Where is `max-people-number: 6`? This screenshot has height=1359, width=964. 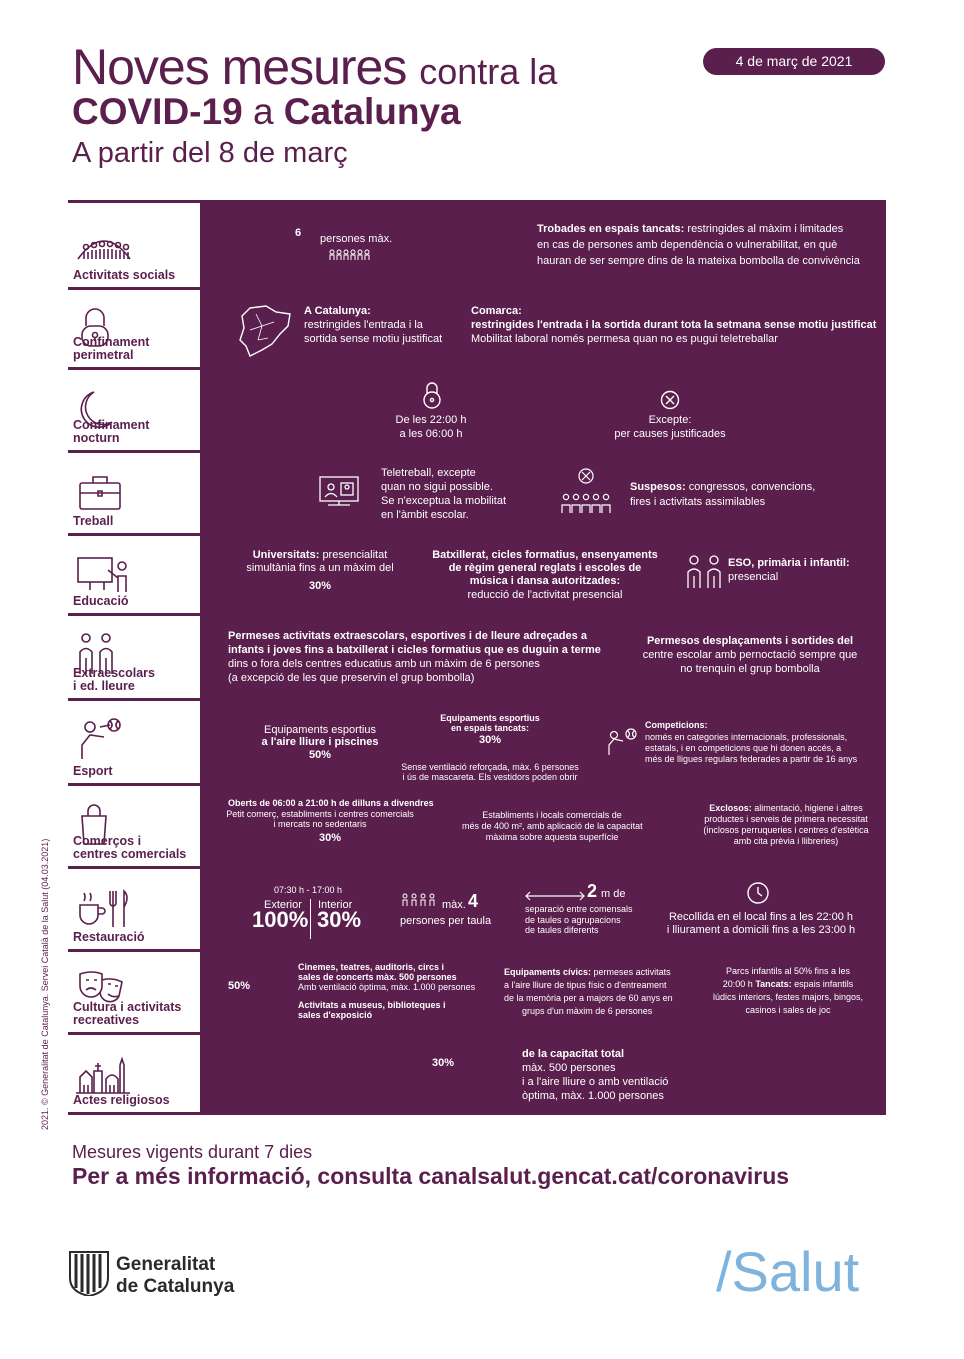
max-people-number: 6 is located at coordinates (298, 233).